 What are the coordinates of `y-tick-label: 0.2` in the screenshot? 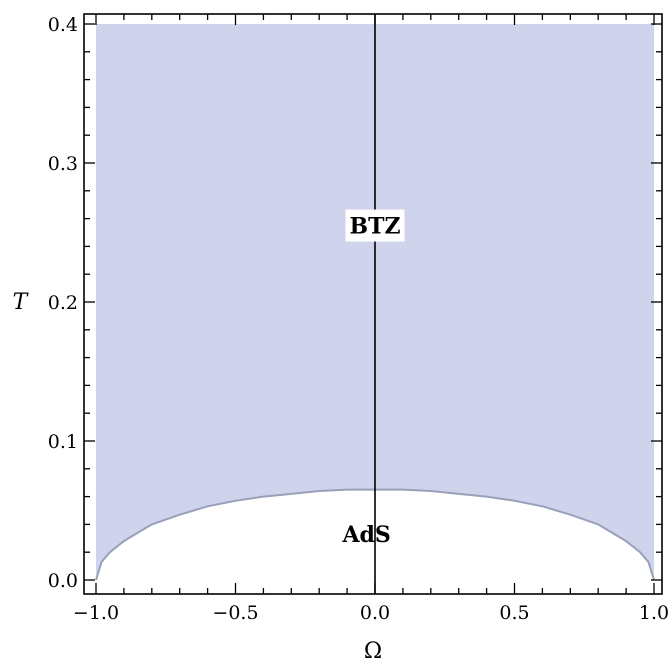 It's located at (63, 303).